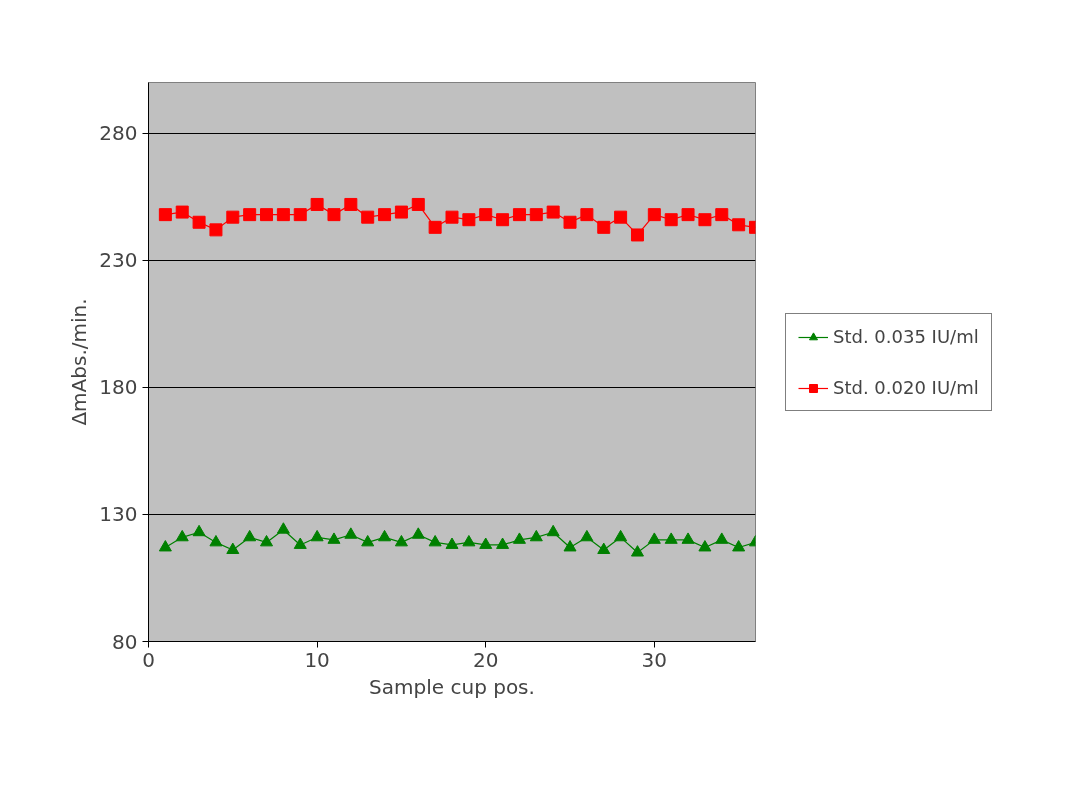 The width and height of the screenshot is (1066, 791). Describe the element at coordinates (654, 659) in the screenshot. I see `x-tick-label: 30` at that location.